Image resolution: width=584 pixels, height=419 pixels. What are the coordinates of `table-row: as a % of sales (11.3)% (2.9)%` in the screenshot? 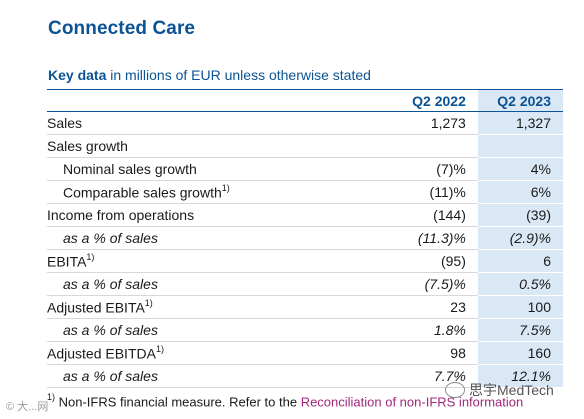 It's located at (305, 238).